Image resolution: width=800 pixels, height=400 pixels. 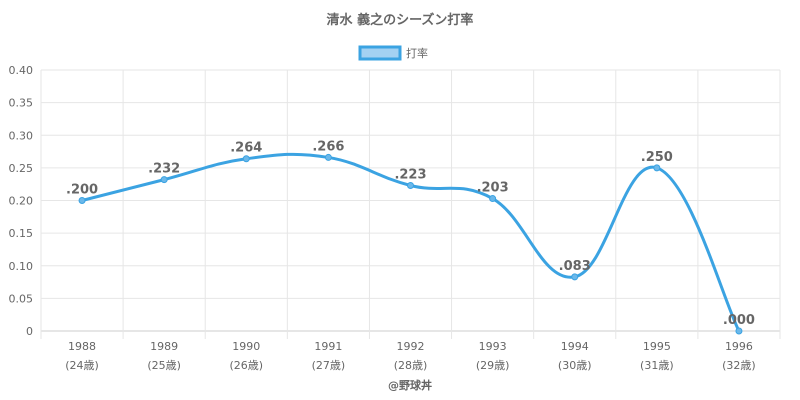 I want to click on x-tick-label: 1991, so click(x=328, y=346).